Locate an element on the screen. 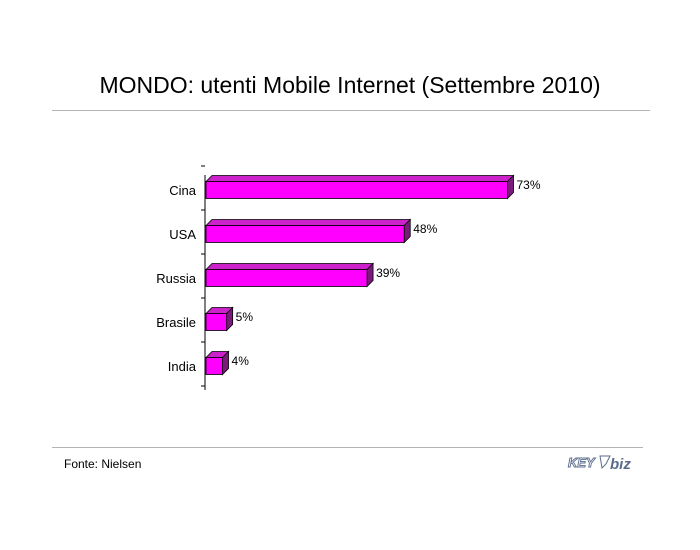 This screenshot has width=700, height=550. value-label-cina: 73% is located at coordinates (528, 185).